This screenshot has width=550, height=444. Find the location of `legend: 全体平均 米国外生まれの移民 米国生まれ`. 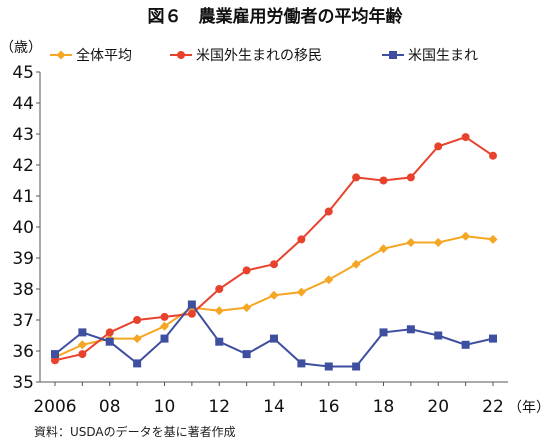

legend: 全体平均 米国外生まれの移民 米国生まれ is located at coordinates (264, 55).